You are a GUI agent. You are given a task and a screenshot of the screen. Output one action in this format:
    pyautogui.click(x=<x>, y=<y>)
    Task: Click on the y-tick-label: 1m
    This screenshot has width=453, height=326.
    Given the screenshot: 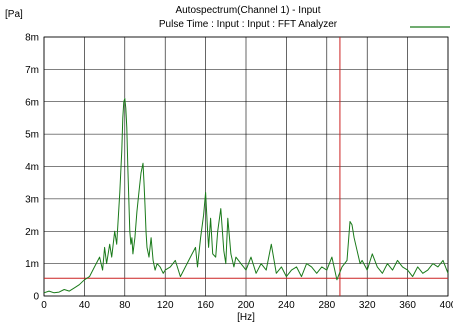 What is the action you would take?
    pyautogui.click(x=32, y=264)
    